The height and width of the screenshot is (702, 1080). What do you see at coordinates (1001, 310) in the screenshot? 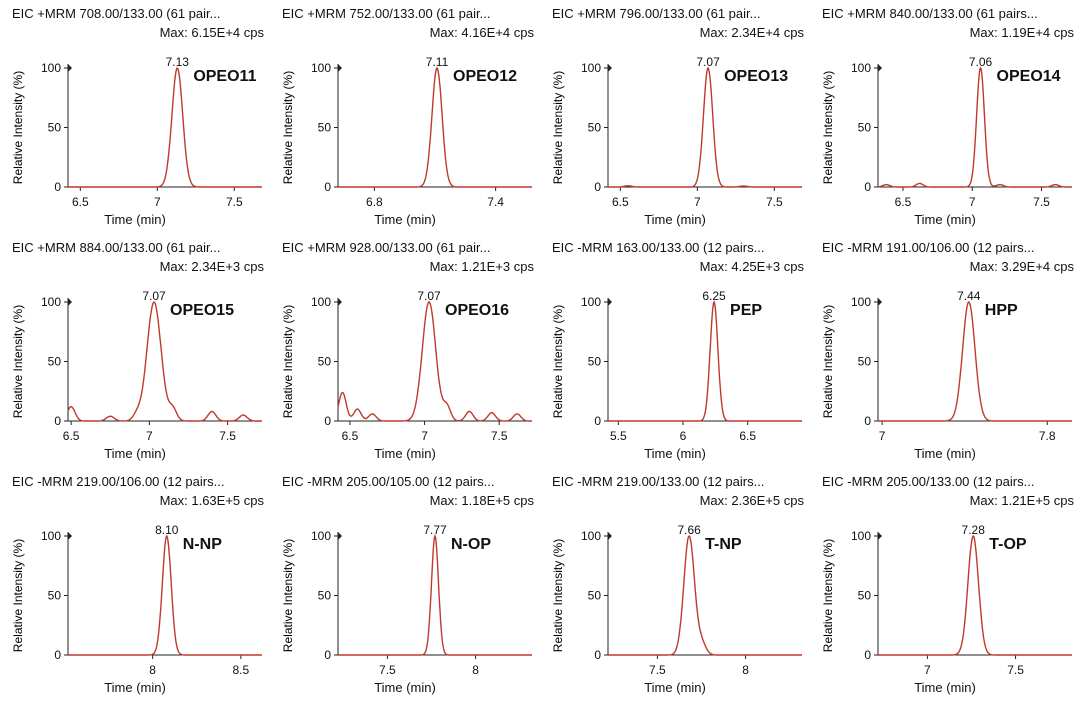
I see `compound-label: HPP` at bounding box center [1001, 310].